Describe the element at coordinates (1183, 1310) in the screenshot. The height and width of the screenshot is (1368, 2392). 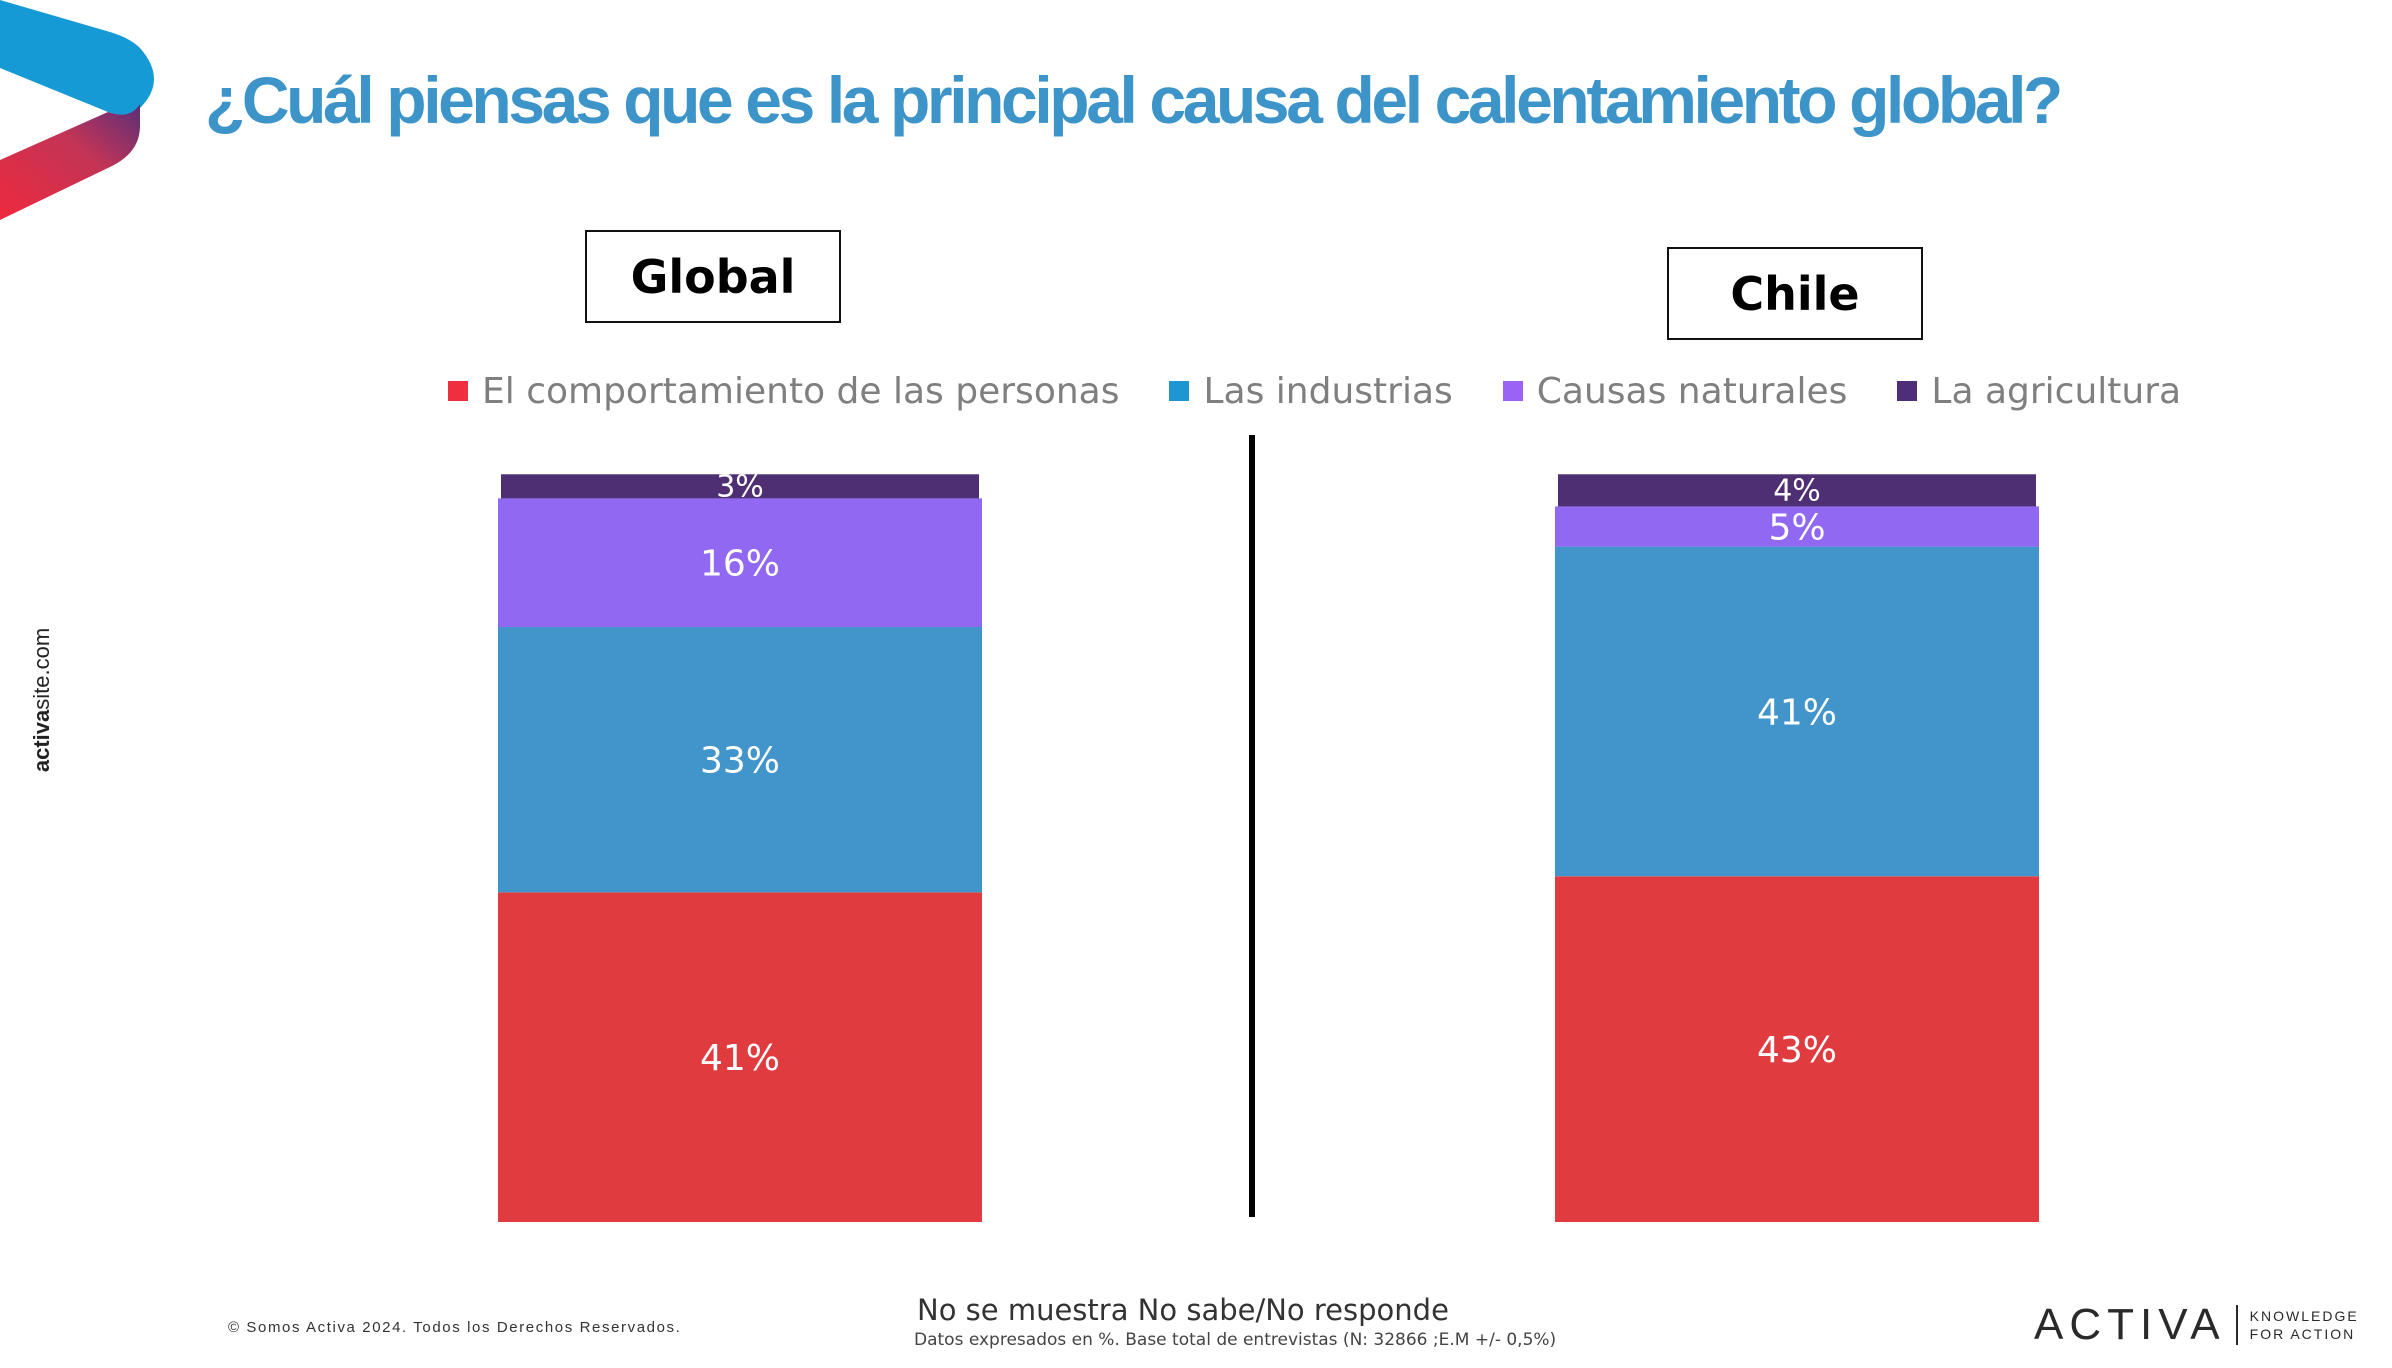
I see `footnote-main: No se muestra No sabe/No responde` at that location.